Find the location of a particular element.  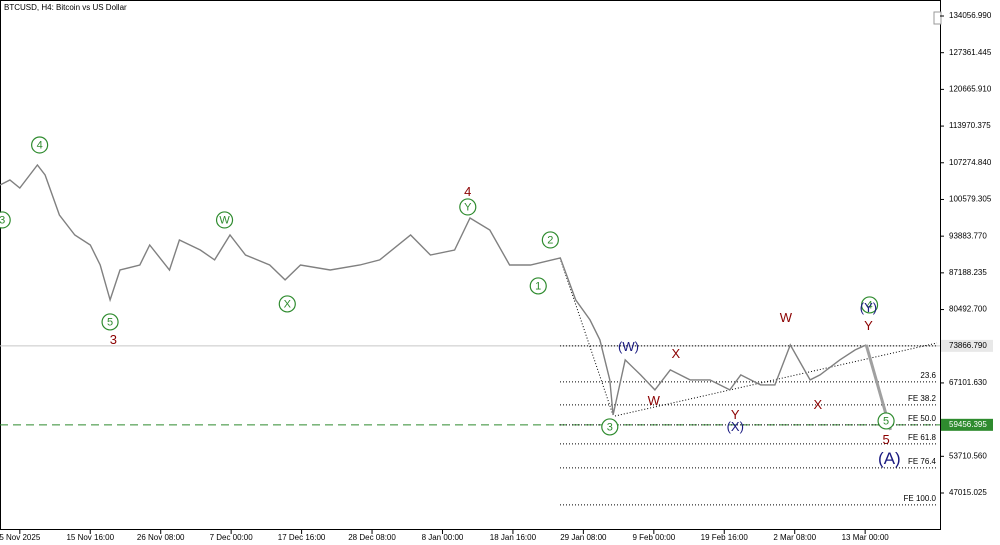

y-tick-label: 80492.700 is located at coordinates (968, 309).